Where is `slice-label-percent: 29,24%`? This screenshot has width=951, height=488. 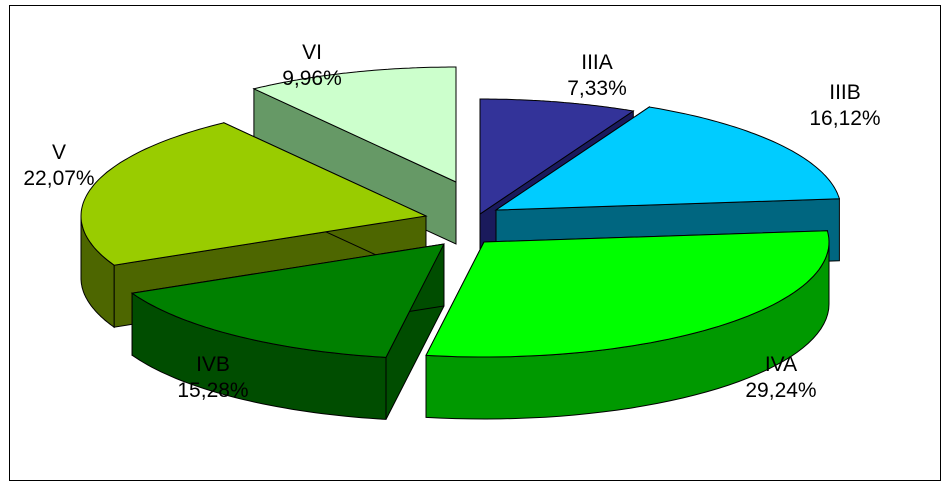 slice-label-percent: 29,24% is located at coordinates (781, 390).